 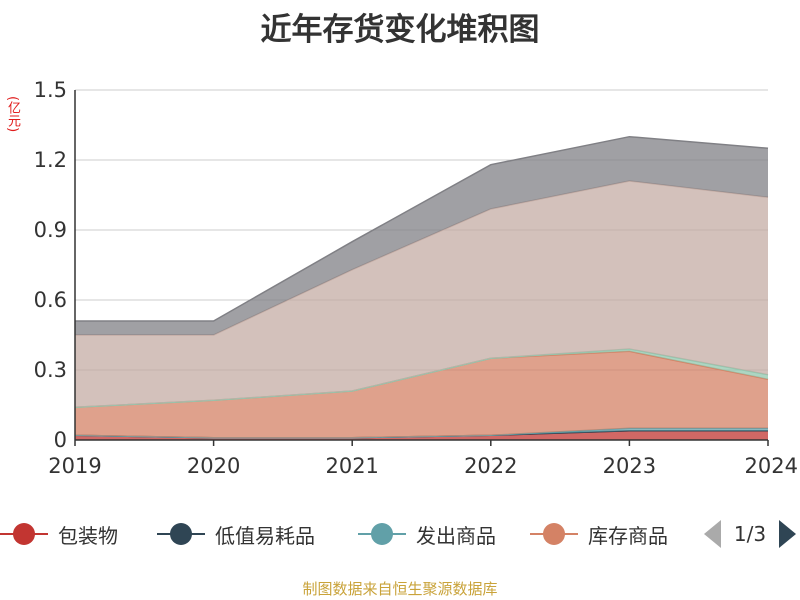 I want to click on chart-title: 近年存货变化堆积图, so click(x=400, y=30).